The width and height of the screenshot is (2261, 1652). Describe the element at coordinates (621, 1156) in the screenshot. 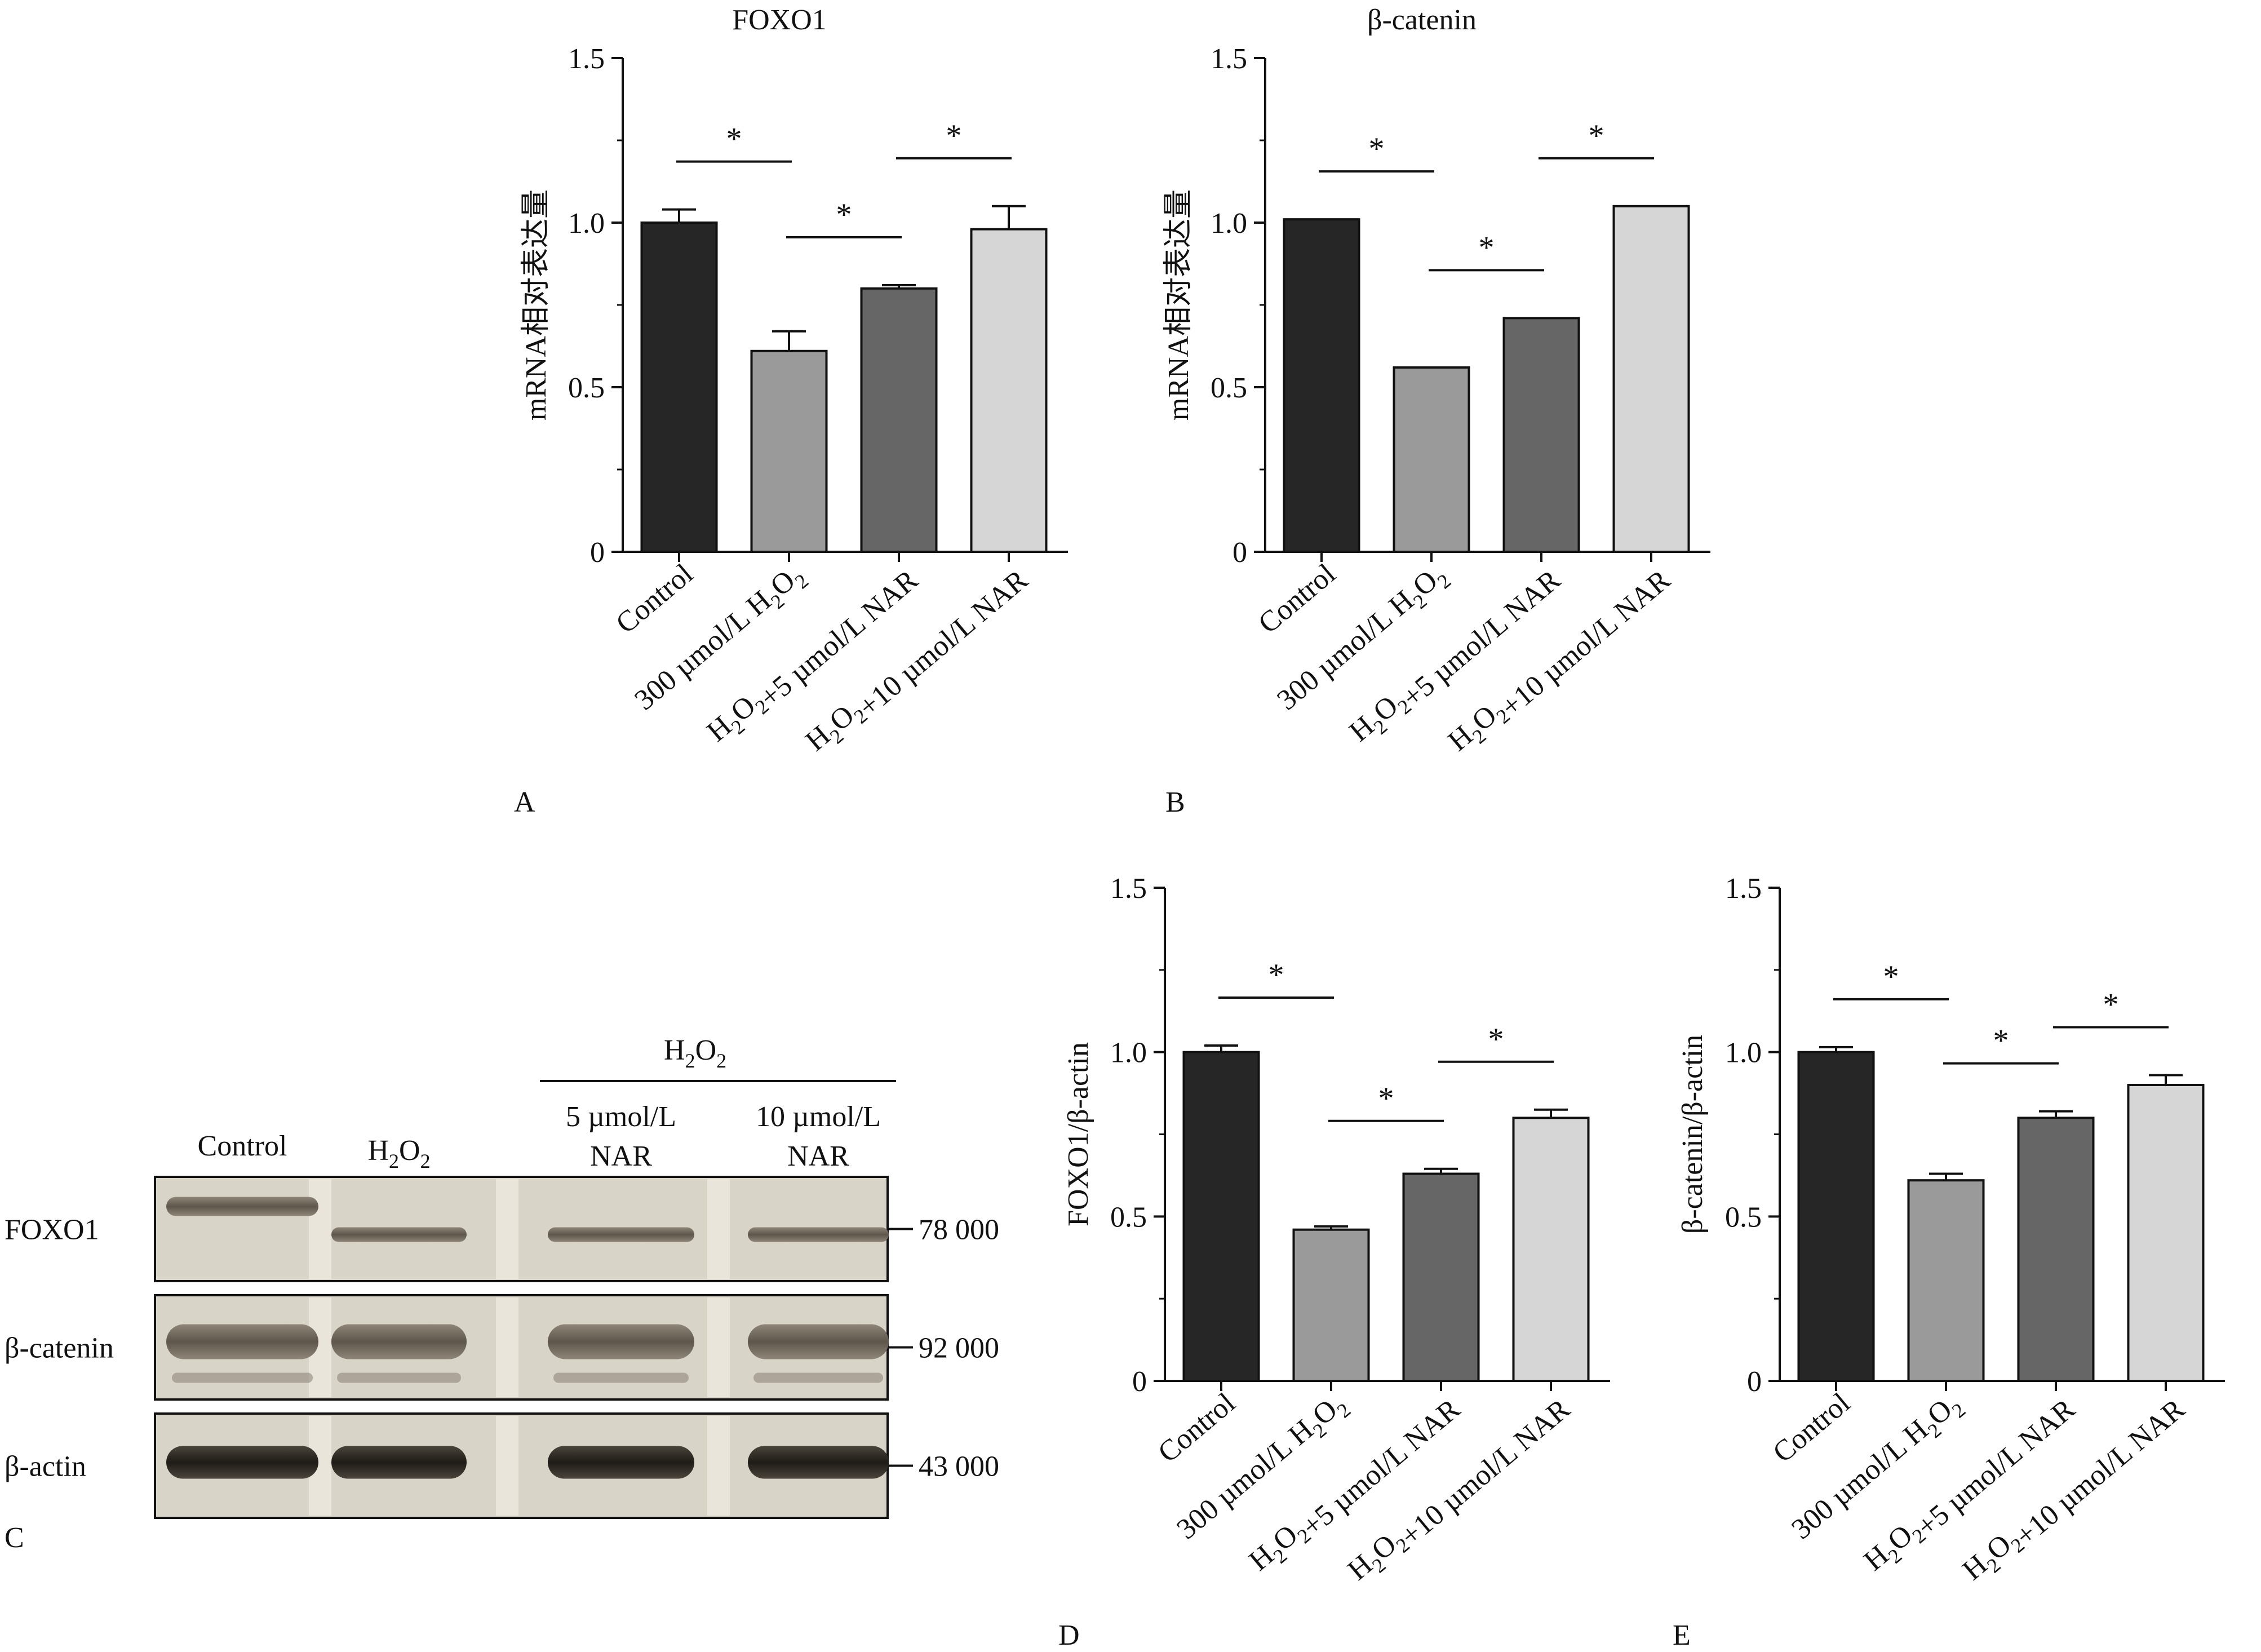

I see `lane-label-5-nar-line2: NAR` at that location.